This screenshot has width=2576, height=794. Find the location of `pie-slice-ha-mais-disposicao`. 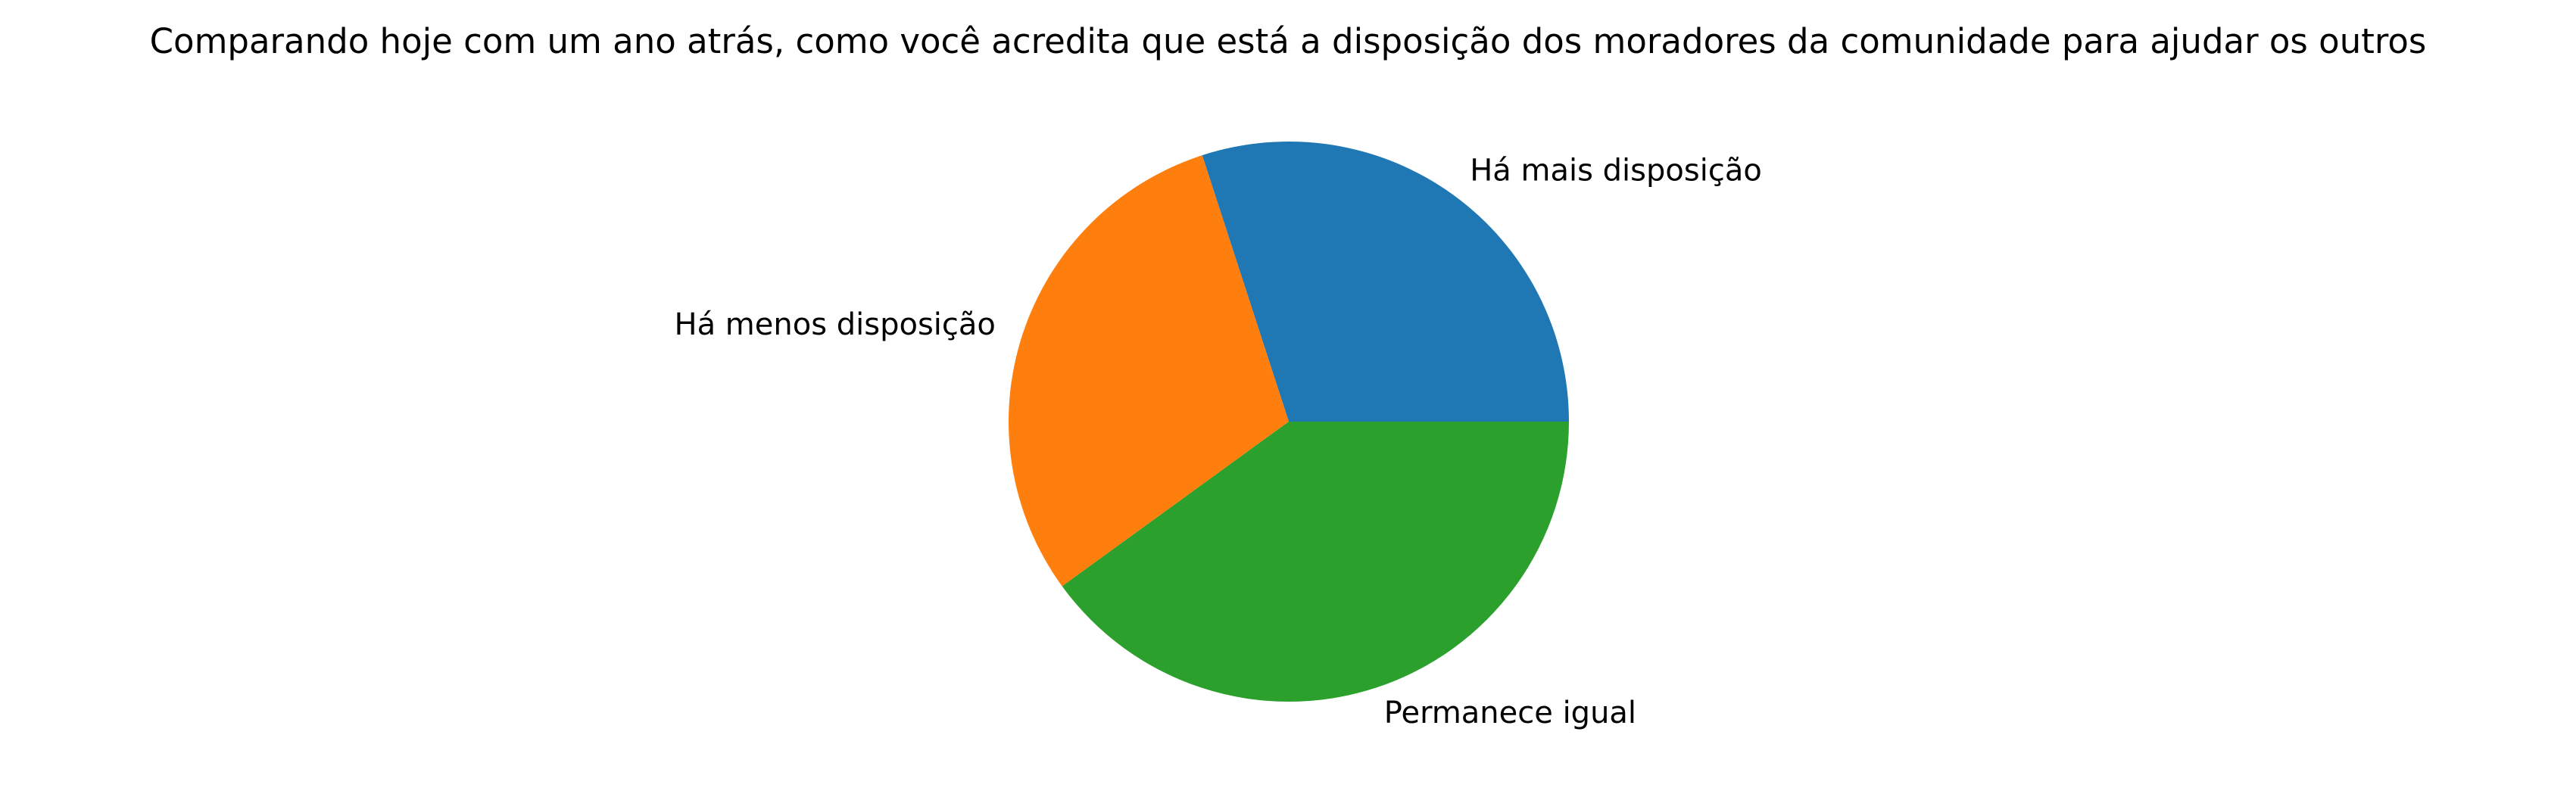

pie-slice-ha-mais-disposicao is located at coordinates (1385, 282).